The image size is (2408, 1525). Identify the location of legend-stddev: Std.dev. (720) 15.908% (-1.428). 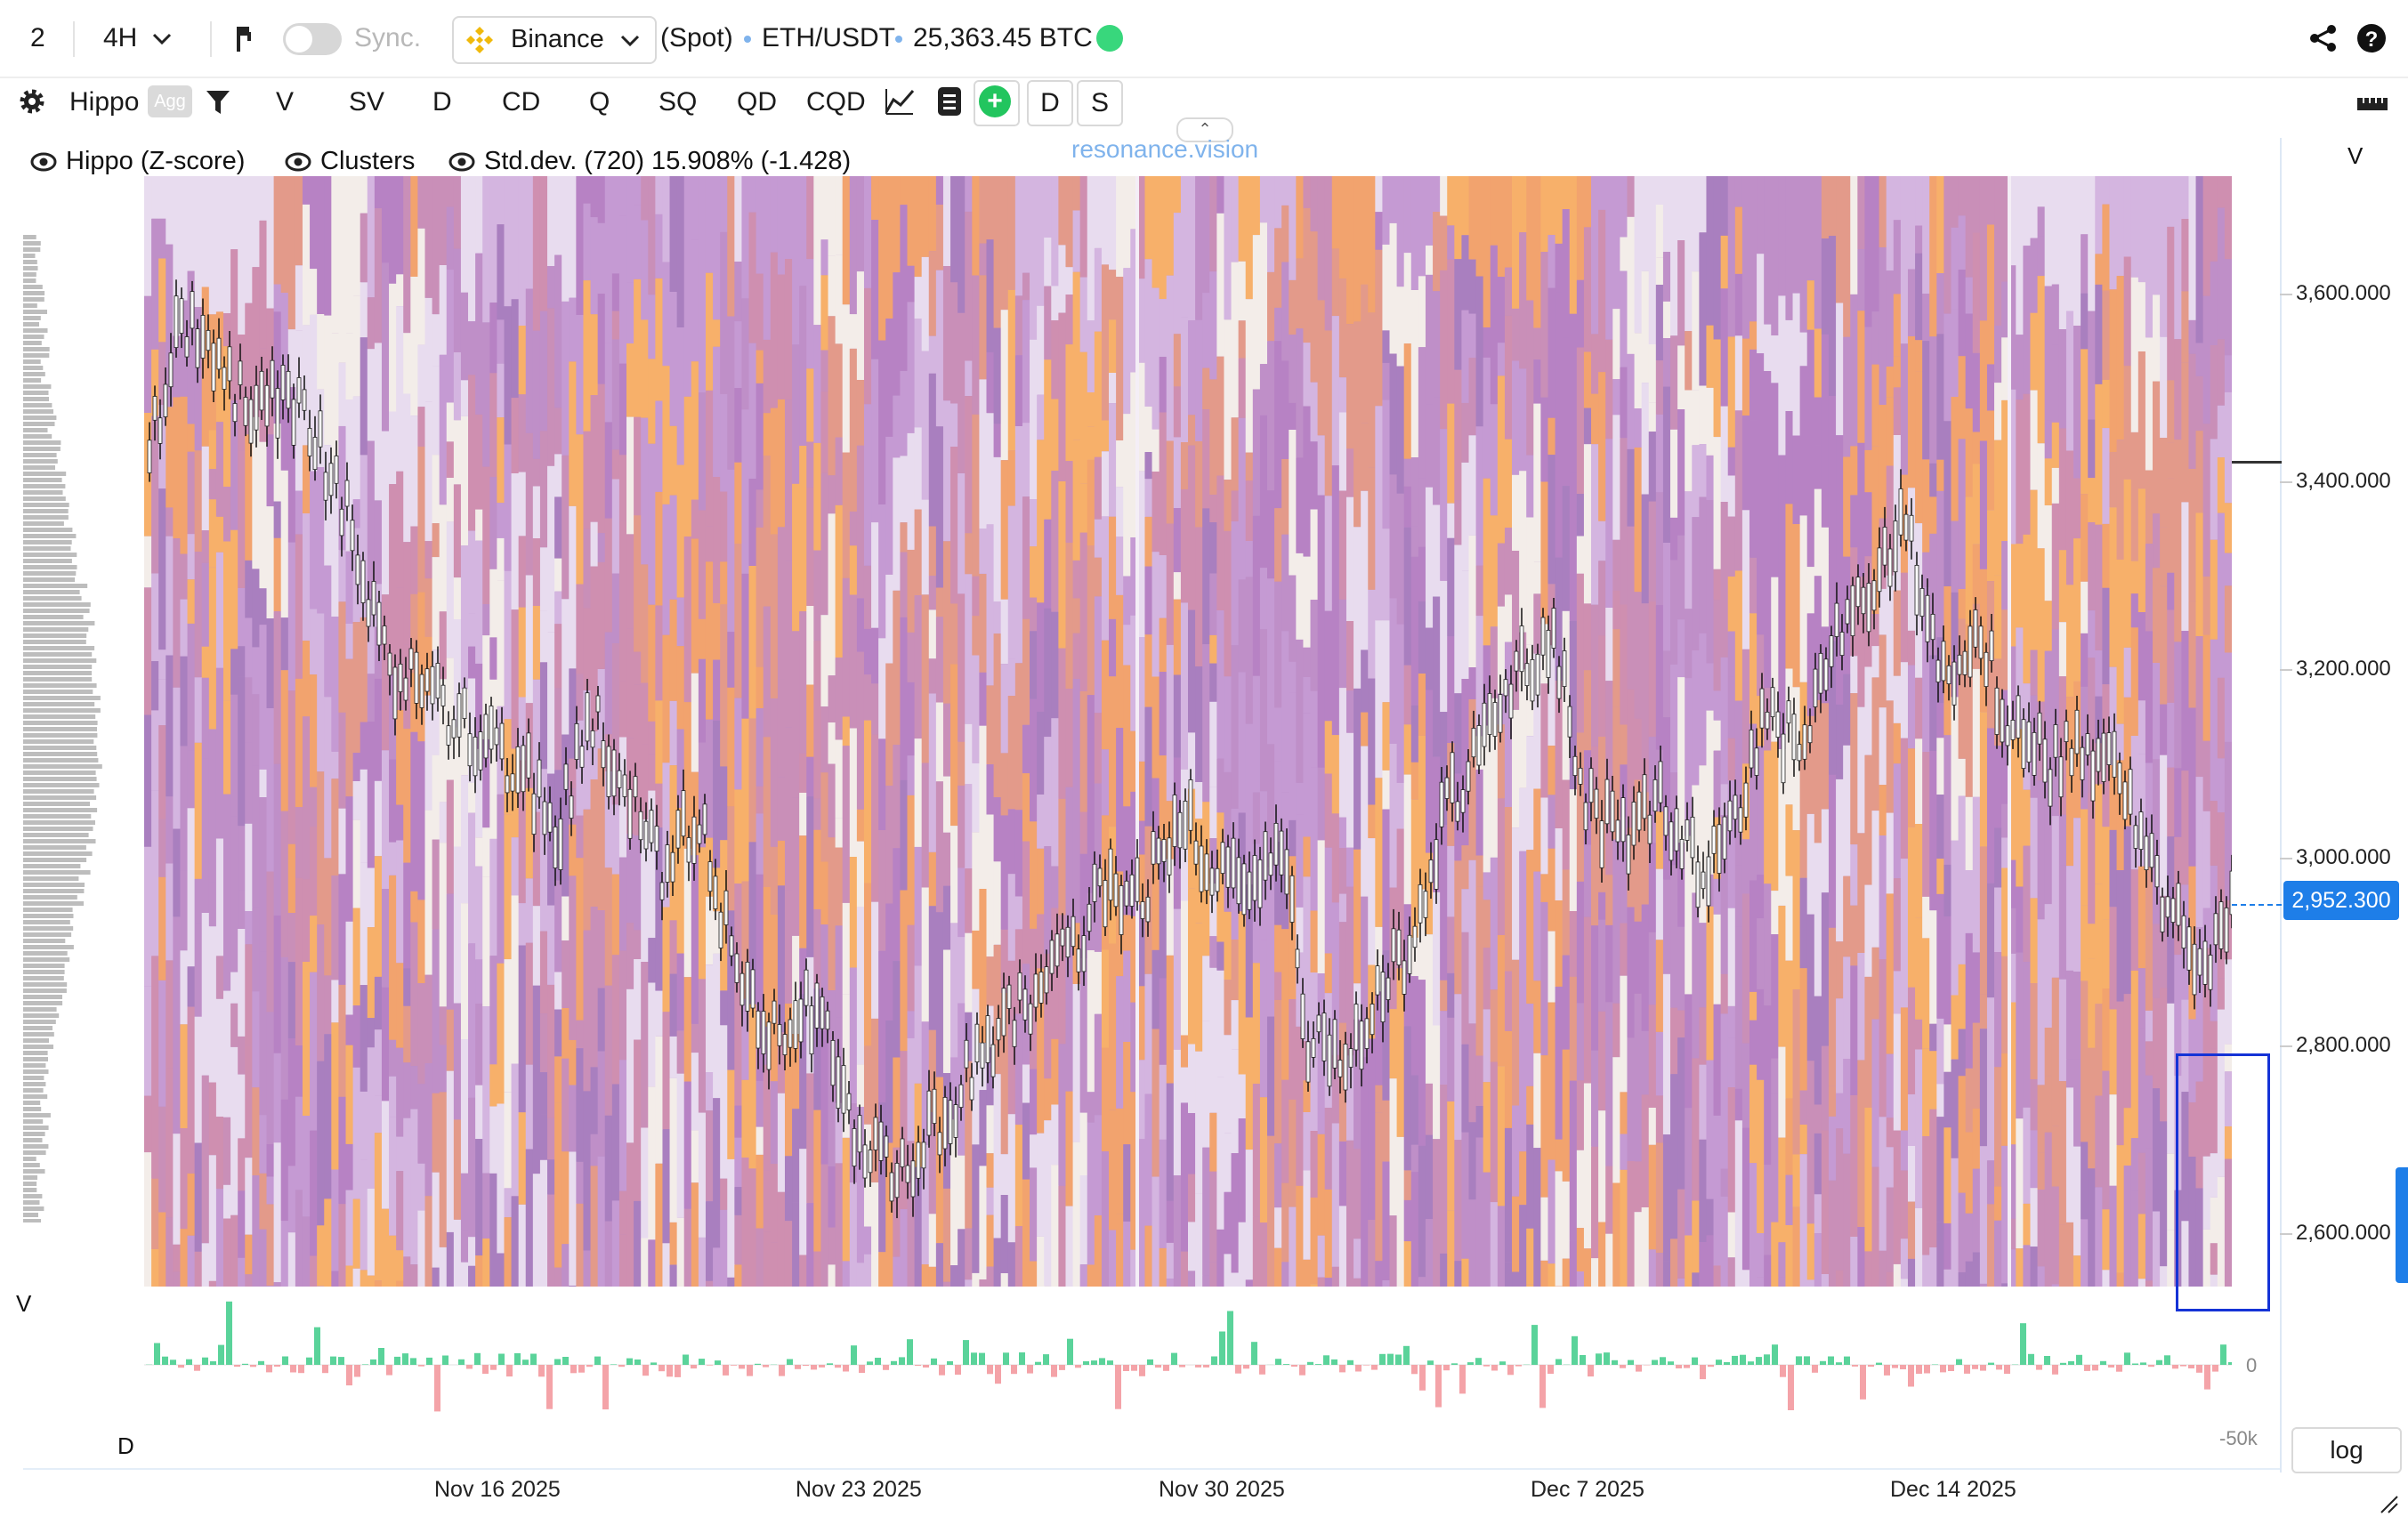
(649, 161).